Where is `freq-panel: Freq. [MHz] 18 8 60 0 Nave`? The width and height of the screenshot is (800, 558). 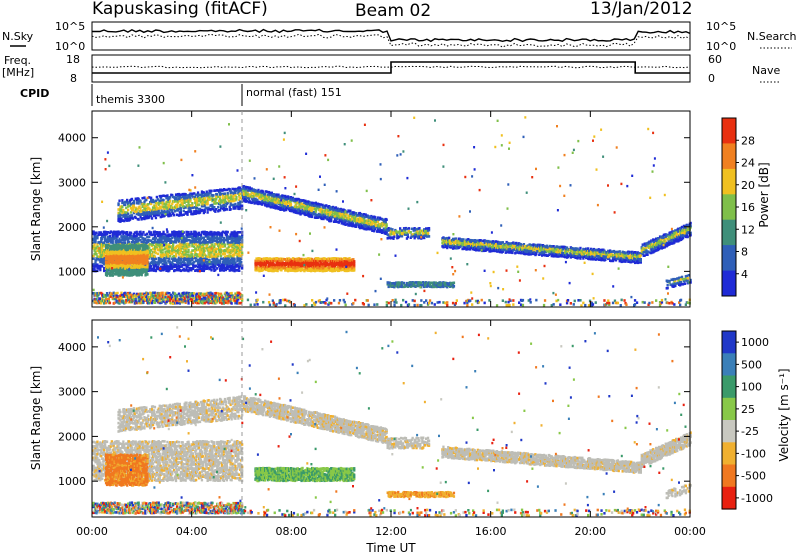
freq-panel: Freq. [MHz] 18 8 60 0 Nave is located at coordinates (391, 69).